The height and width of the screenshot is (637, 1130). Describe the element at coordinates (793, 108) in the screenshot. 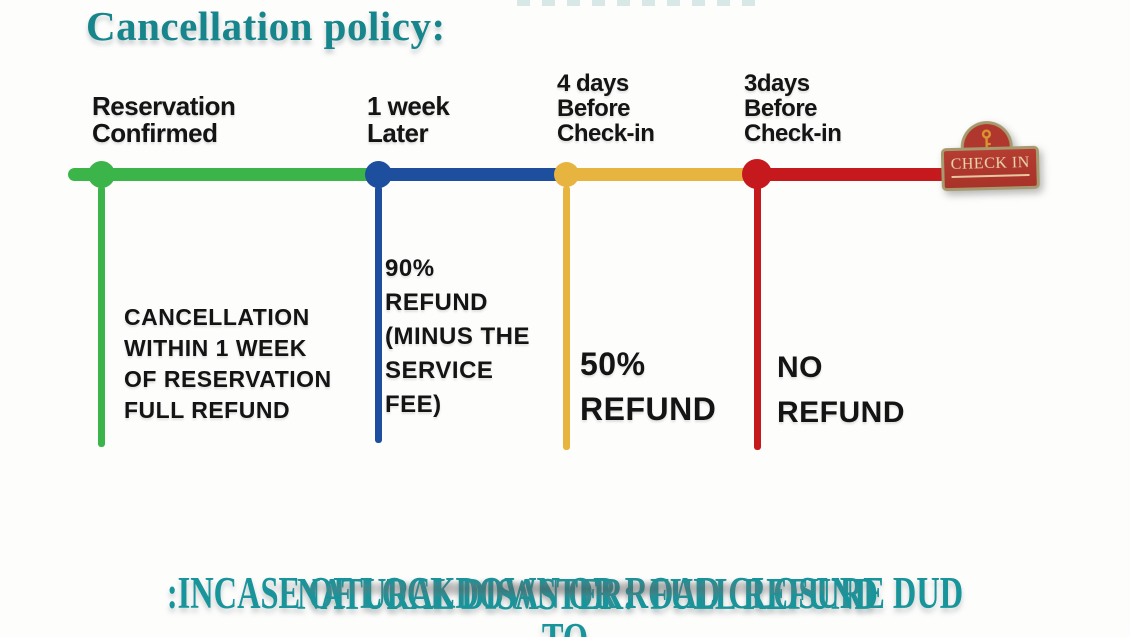

I see `milestone-label-3-days-before: 3days Before Check-in` at that location.